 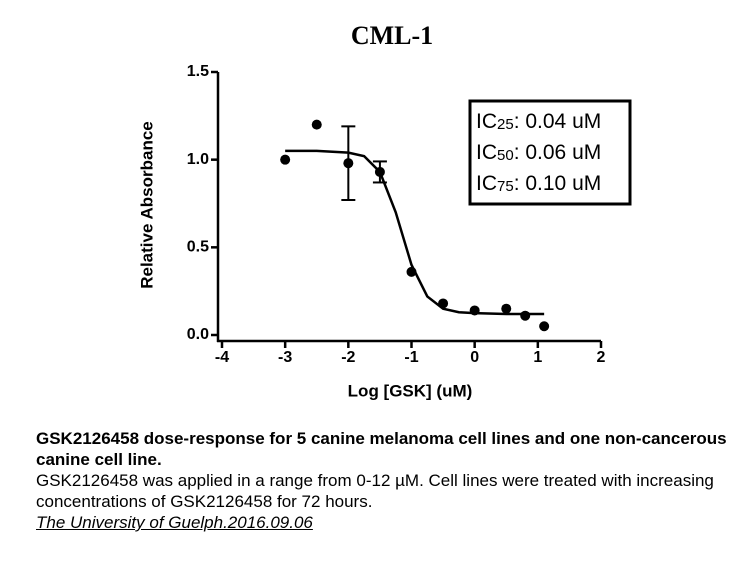 I want to click on ic-value: : 0.06 uM, so click(x=558, y=152).